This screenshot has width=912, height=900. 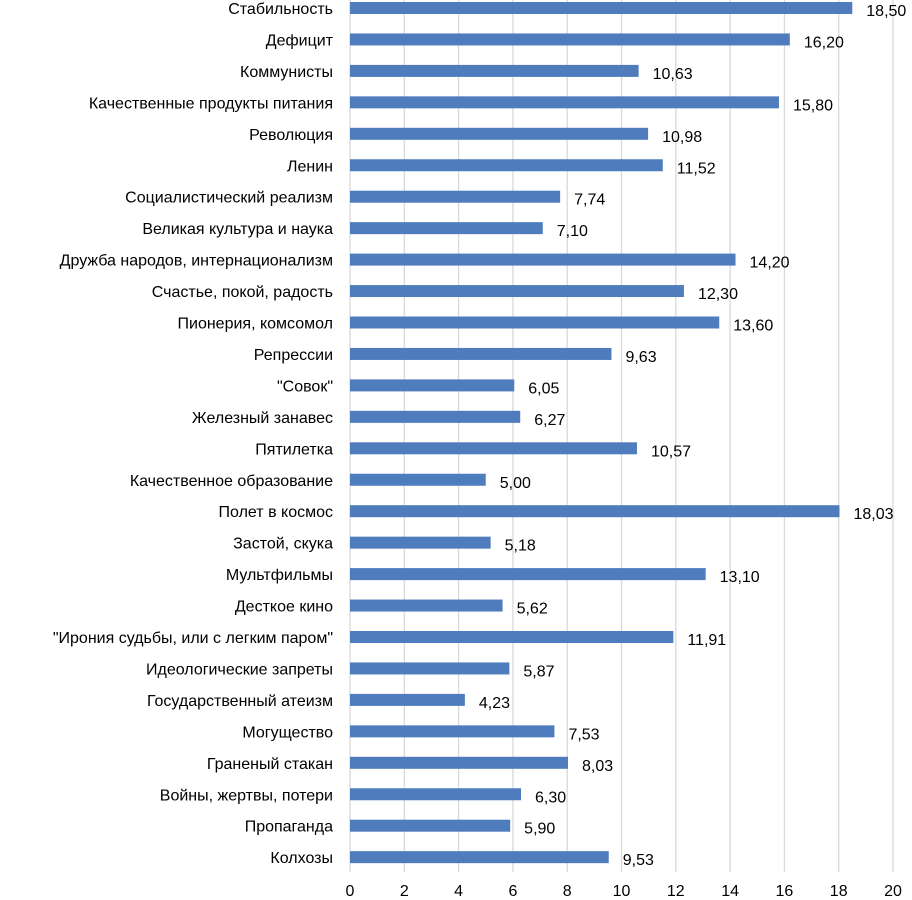 What do you see at coordinates (404, 891) in the screenshot?
I see `x-tick-label: 2` at bounding box center [404, 891].